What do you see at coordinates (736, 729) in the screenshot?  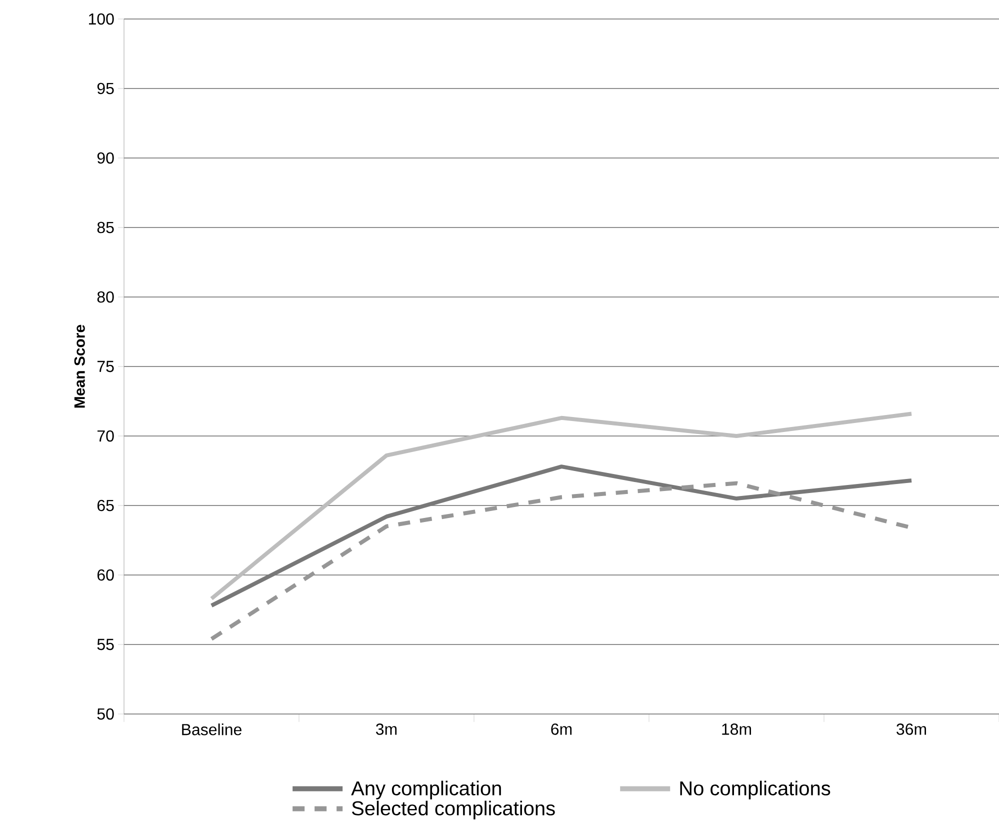 I see `x-tick-label: 18m` at bounding box center [736, 729].